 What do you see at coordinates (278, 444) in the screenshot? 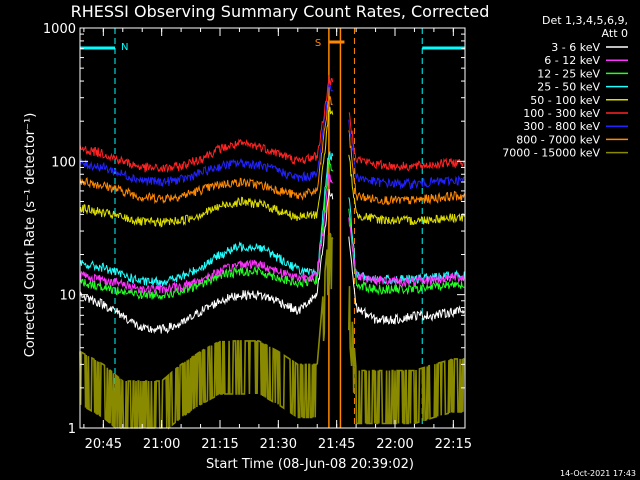
I see `x-tick-label: 21:30` at bounding box center [278, 444].